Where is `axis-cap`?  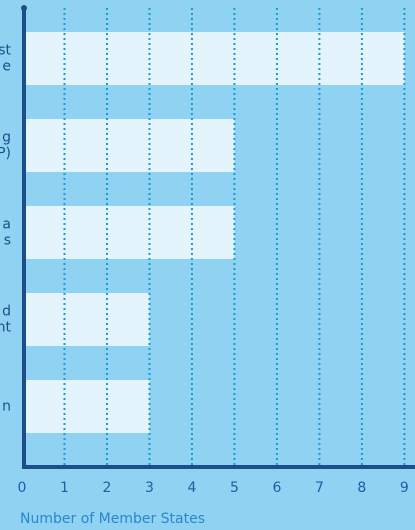
axis-cap is located at coordinates (24, 8).